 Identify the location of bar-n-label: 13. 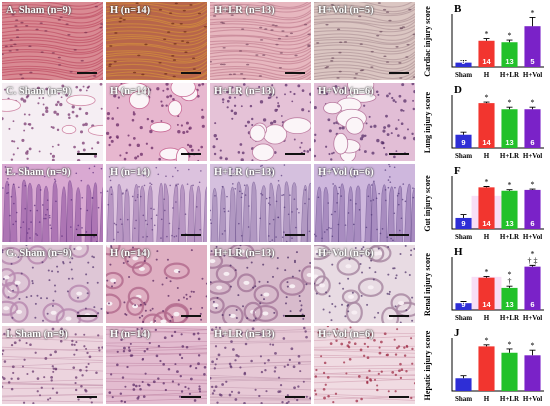
(509, 61).